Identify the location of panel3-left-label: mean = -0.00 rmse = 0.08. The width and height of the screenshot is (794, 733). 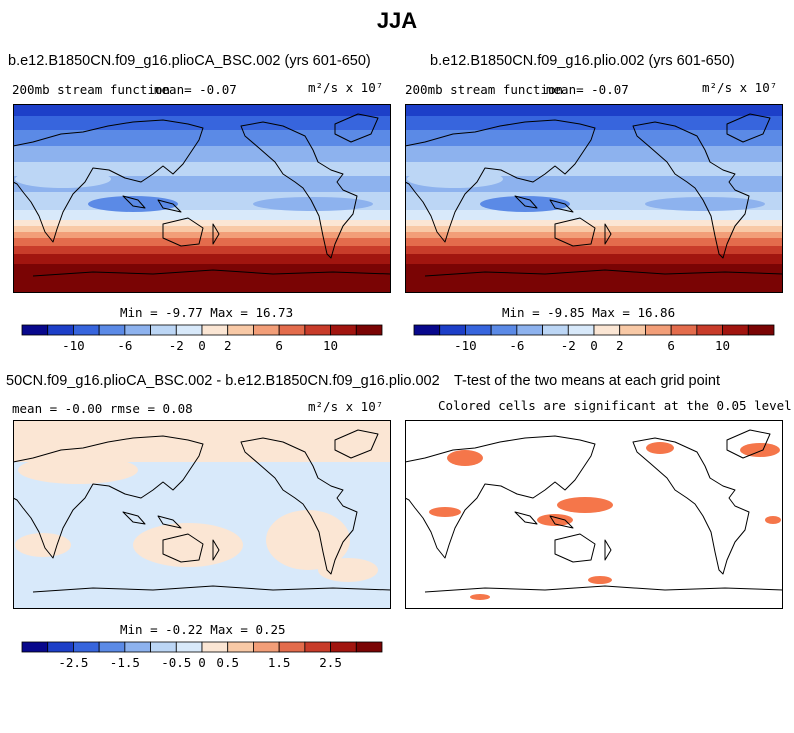
(102, 408).